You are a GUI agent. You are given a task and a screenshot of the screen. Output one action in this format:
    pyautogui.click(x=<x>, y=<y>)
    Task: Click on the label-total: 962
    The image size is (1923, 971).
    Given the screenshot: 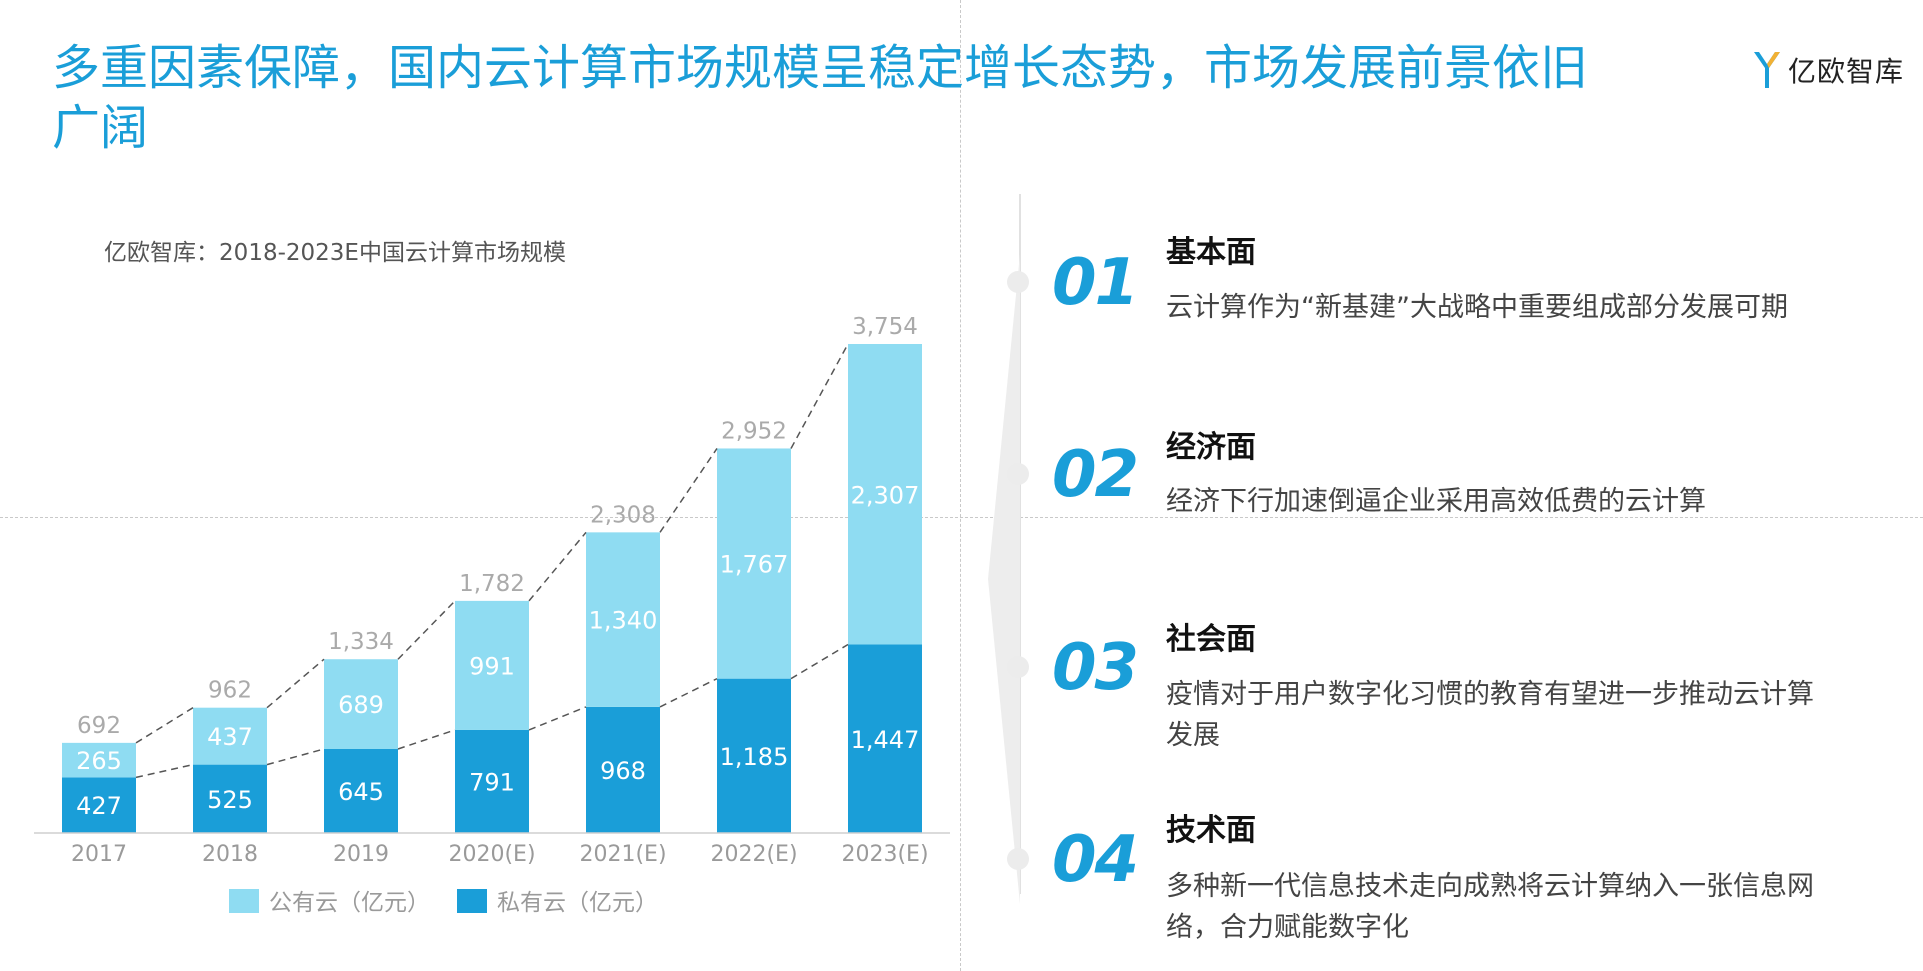 What is the action you would take?
    pyautogui.click(x=230, y=691)
    